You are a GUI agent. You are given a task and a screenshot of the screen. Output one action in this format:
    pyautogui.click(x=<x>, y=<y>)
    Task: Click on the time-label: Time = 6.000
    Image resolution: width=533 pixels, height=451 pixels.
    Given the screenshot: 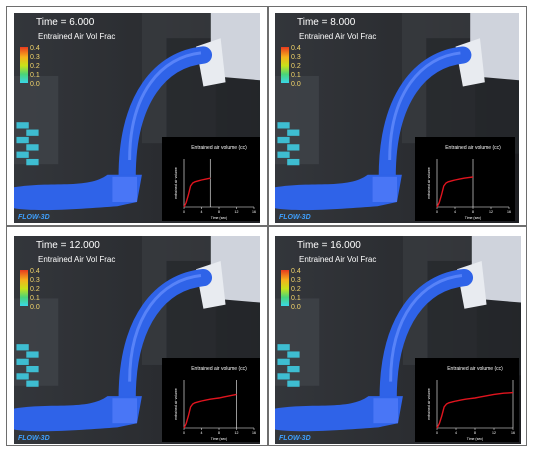 What is the action you would take?
    pyautogui.click(x=65, y=22)
    